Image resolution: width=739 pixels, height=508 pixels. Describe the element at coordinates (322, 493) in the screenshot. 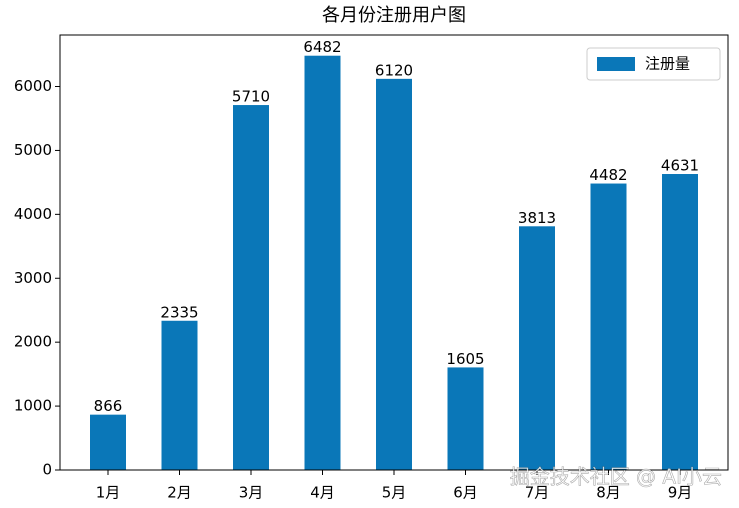

I see `x-tick-label: 4月` at that location.